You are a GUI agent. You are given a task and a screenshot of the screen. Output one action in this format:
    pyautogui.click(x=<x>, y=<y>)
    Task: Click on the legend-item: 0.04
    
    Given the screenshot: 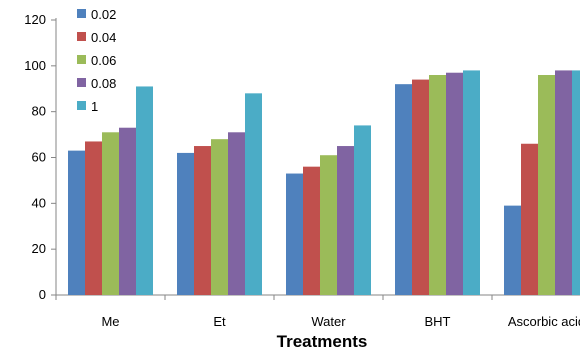 What is the action you would take?
    pyautogui.click(x=96, y=37)
    